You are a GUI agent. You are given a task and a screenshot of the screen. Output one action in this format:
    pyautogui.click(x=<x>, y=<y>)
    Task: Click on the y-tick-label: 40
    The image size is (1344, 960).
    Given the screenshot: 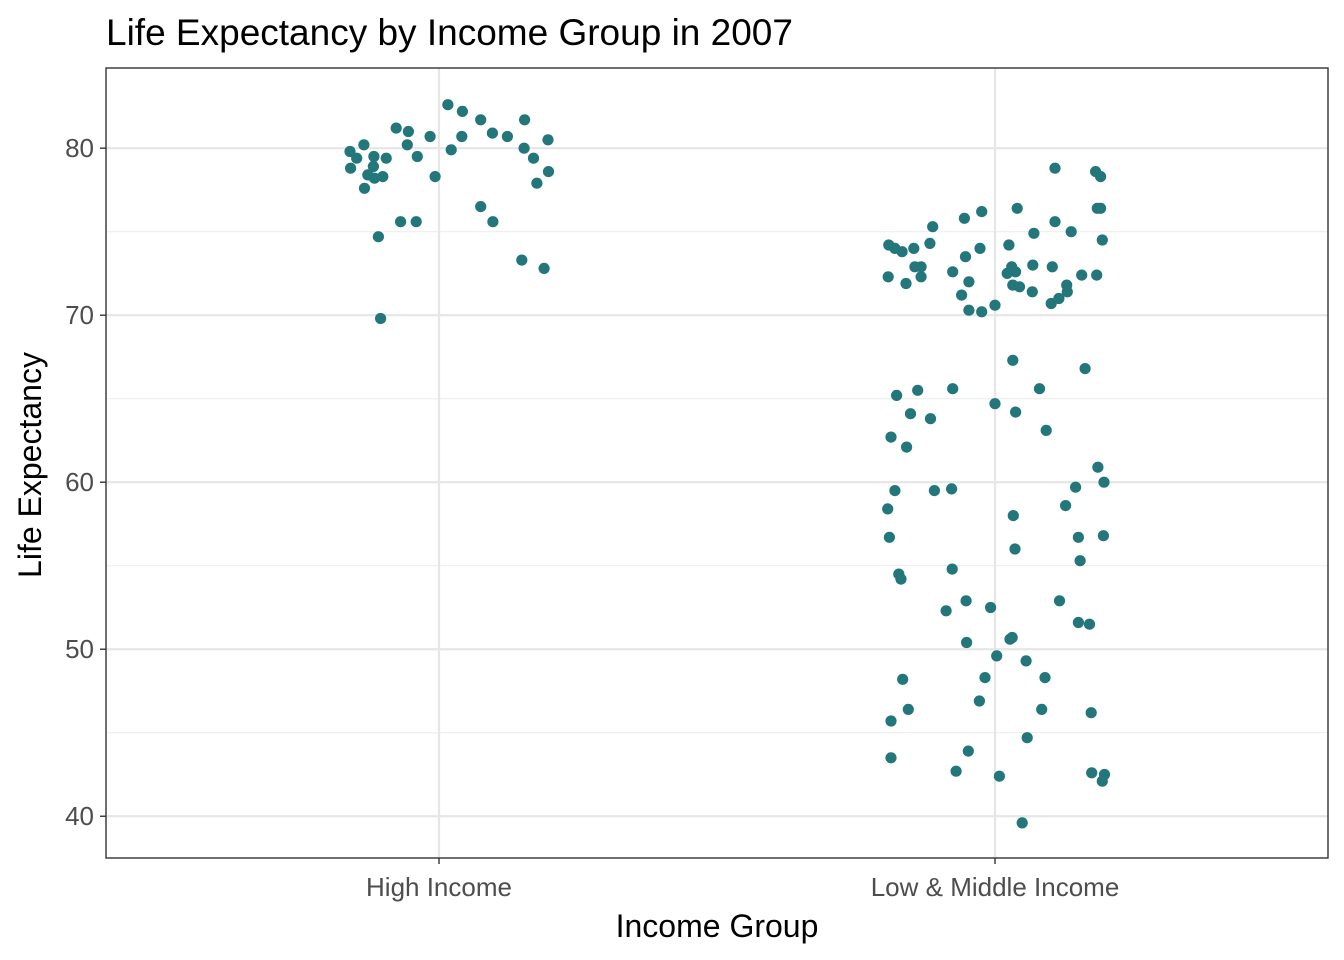 What is the action you would take?
    pyautogui.click(x=79, y=816)
    